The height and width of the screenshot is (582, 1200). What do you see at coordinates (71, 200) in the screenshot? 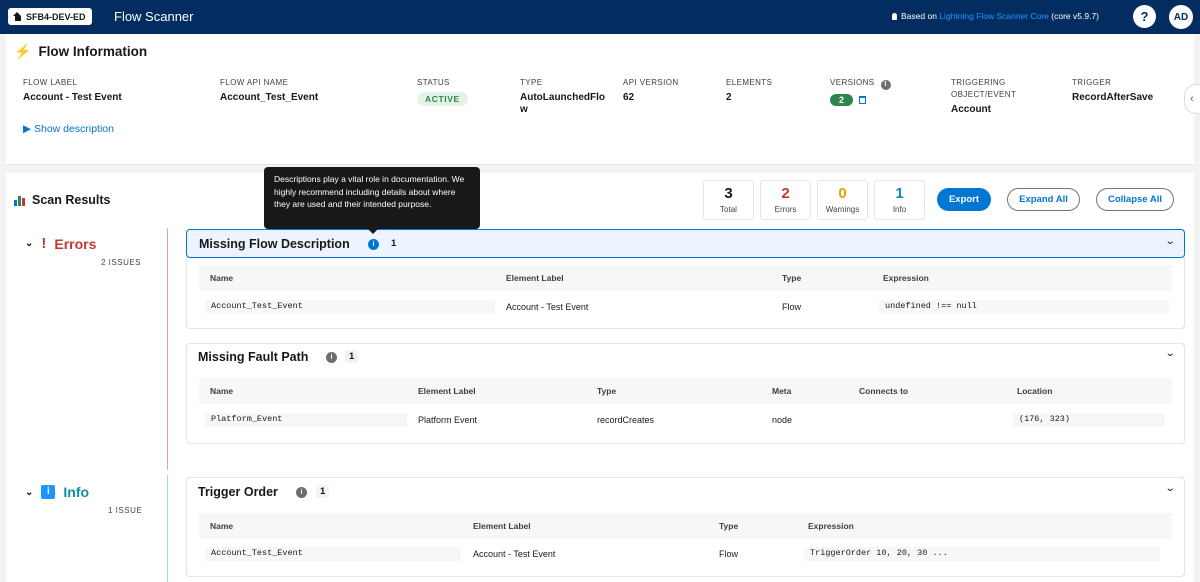
I see `scan-results-heading: Scan Results` at bounding box center [71, 200].